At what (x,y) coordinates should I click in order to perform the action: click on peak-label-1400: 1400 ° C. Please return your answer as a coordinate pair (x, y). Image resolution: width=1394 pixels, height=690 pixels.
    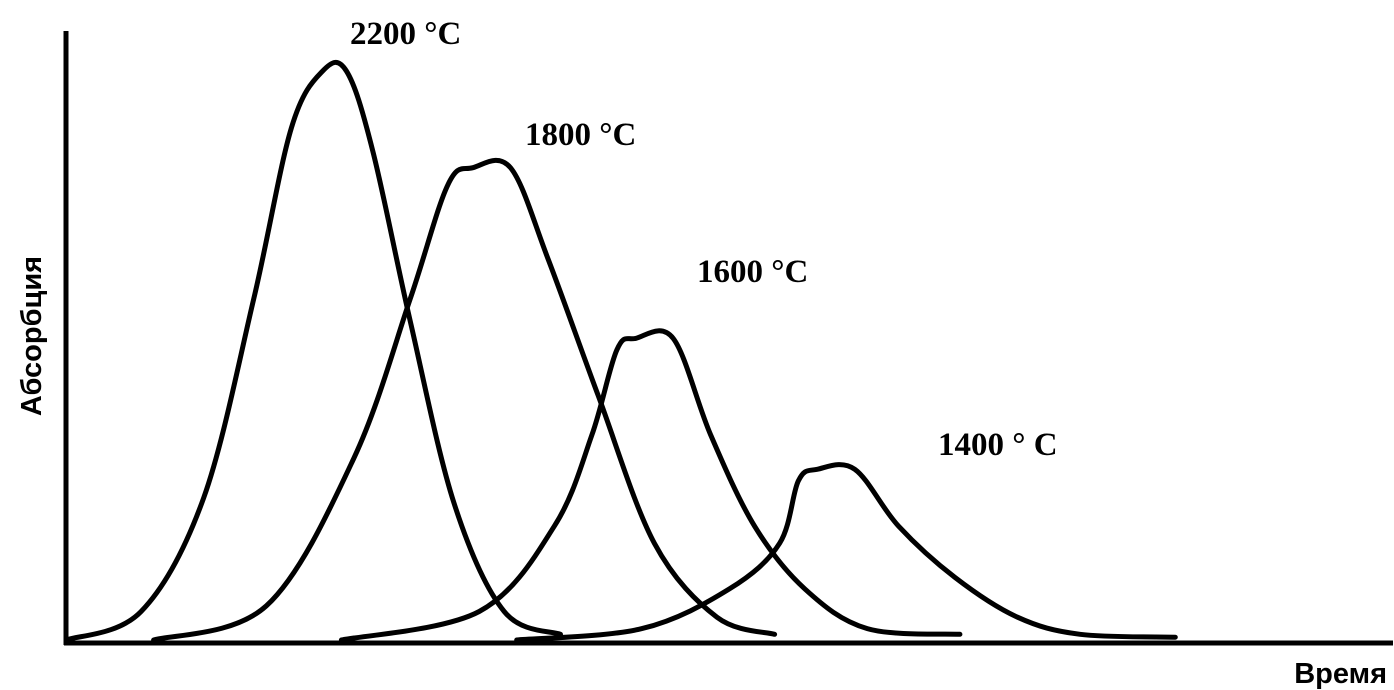
    Looking at the image, I should click on (998, 445).